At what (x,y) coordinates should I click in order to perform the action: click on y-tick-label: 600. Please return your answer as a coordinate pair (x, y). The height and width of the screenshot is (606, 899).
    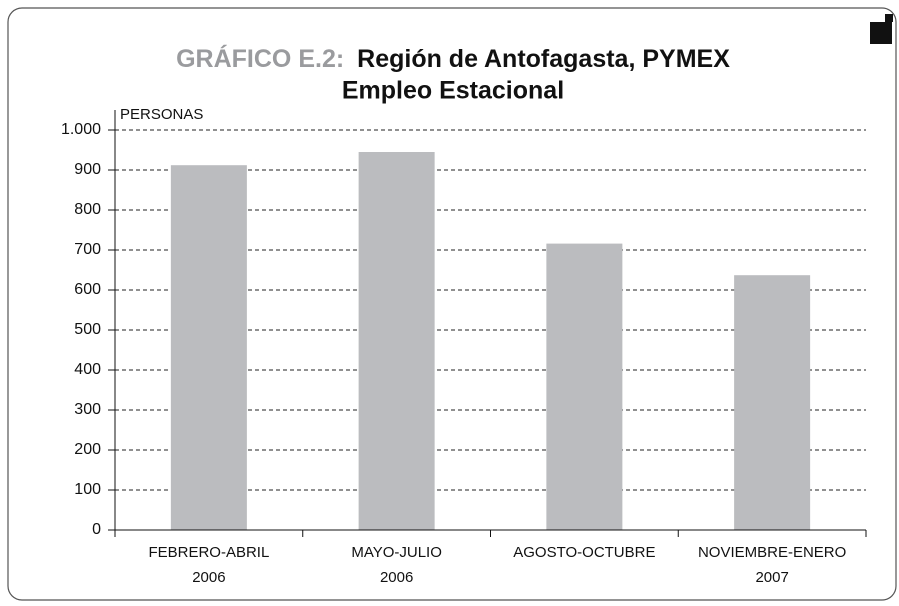
    Looking at the image, I should click on (87, 289).